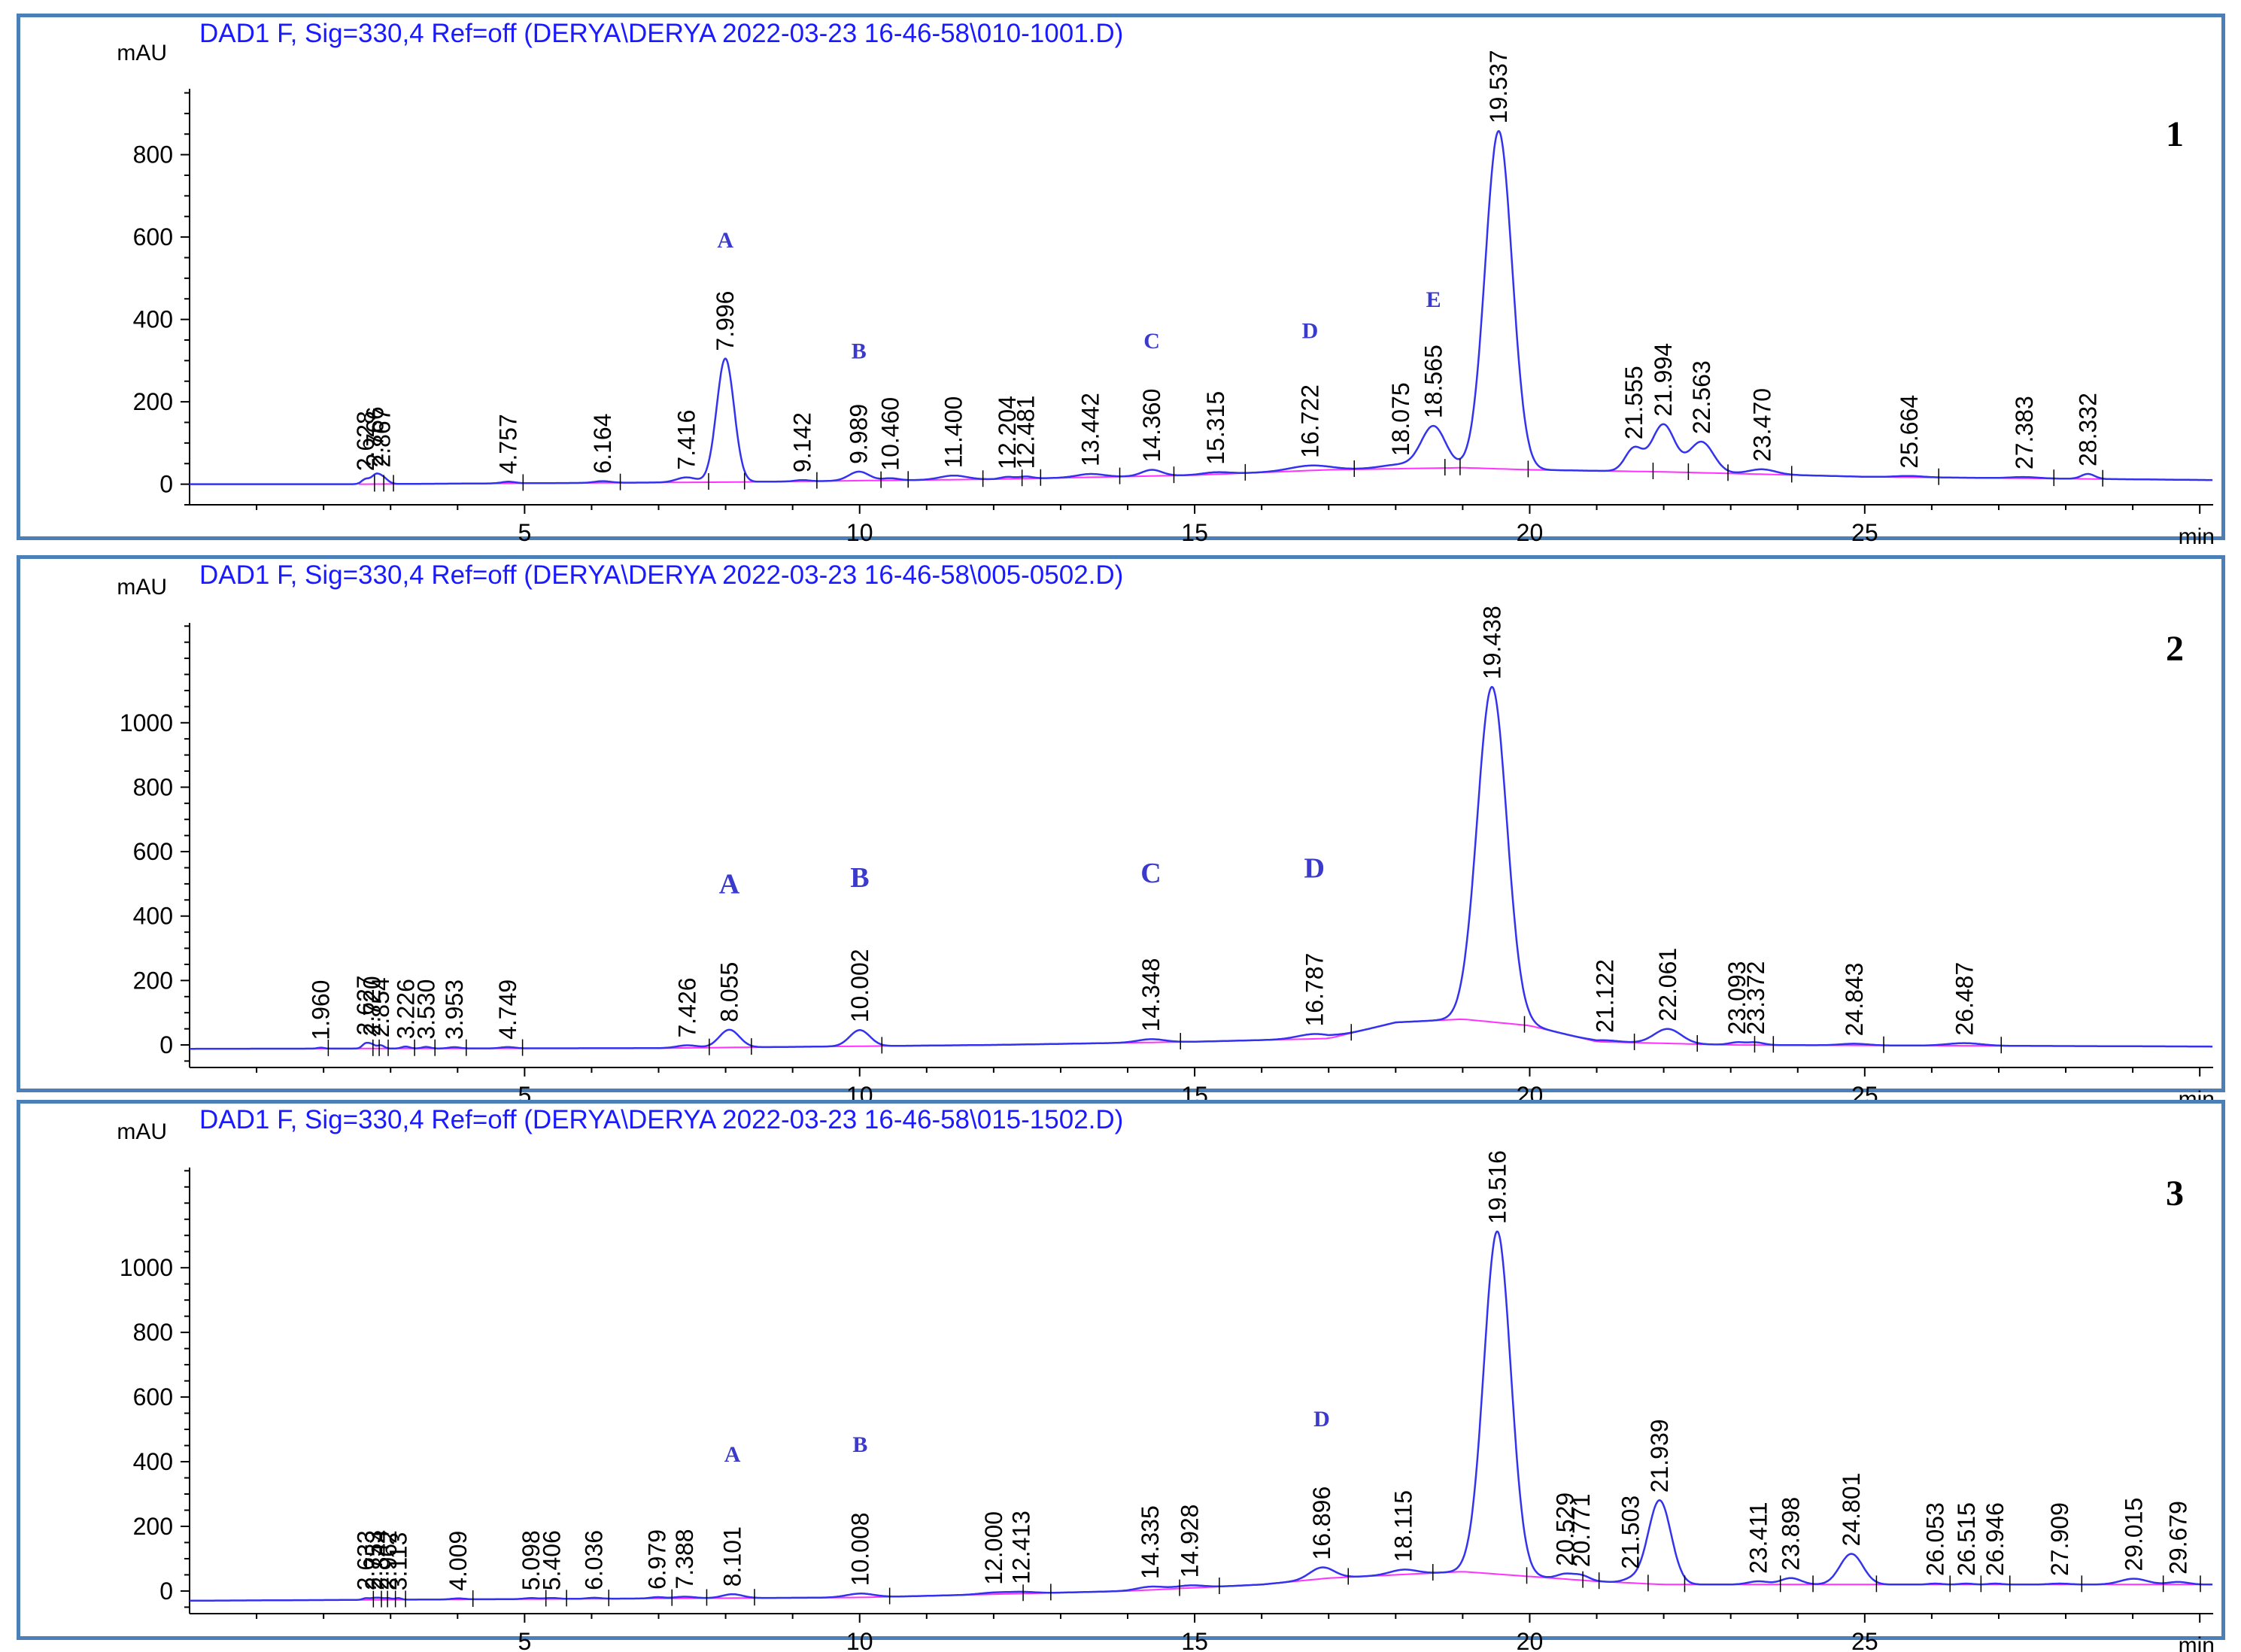  What do you see at coordinates (1190, 1542) in the screenshot?
I see `peak-label: 14.928` at bounding box center [1190, 1542].